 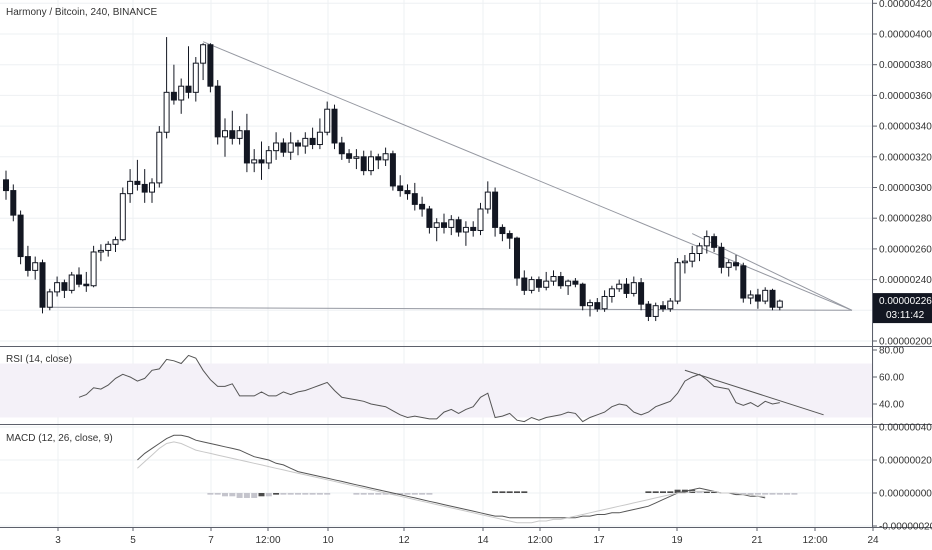 I want to click on rsi-pane: RSI (14, close), so click(x=436, y=388).